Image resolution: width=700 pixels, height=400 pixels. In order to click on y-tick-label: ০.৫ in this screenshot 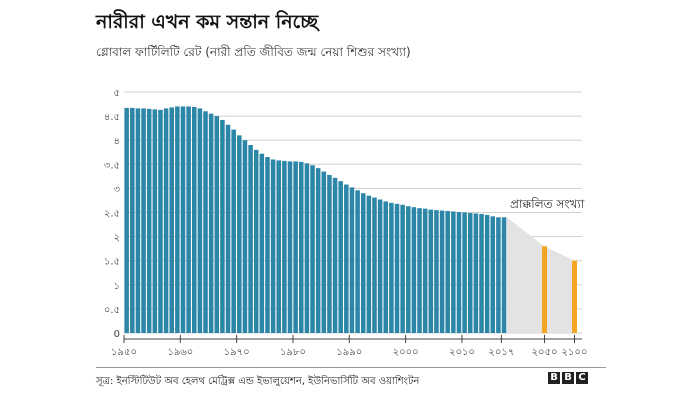, I will do `click(112, 310)`.